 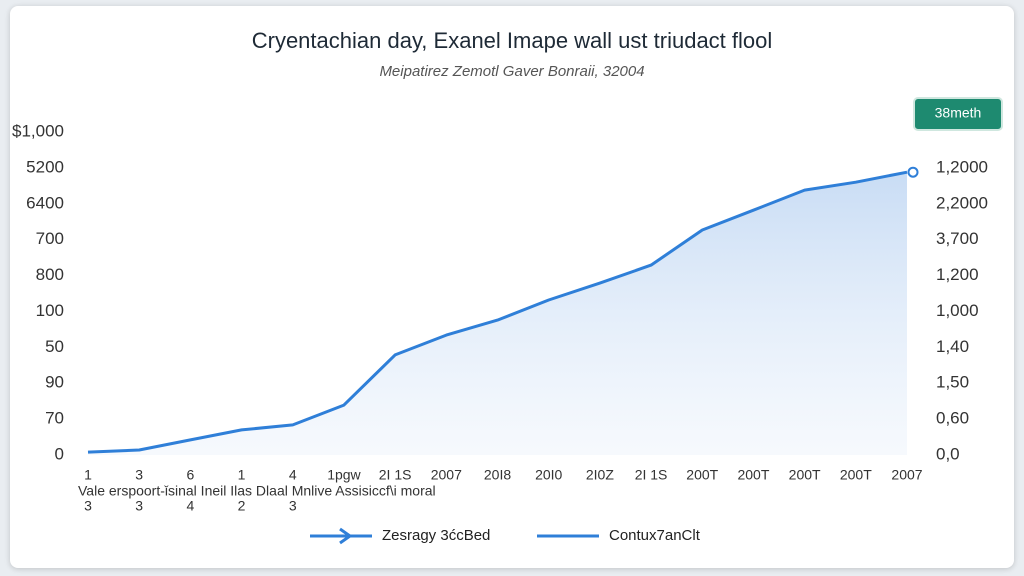 I want to click on y-tick-label: 800, so click(x=50, y=274).